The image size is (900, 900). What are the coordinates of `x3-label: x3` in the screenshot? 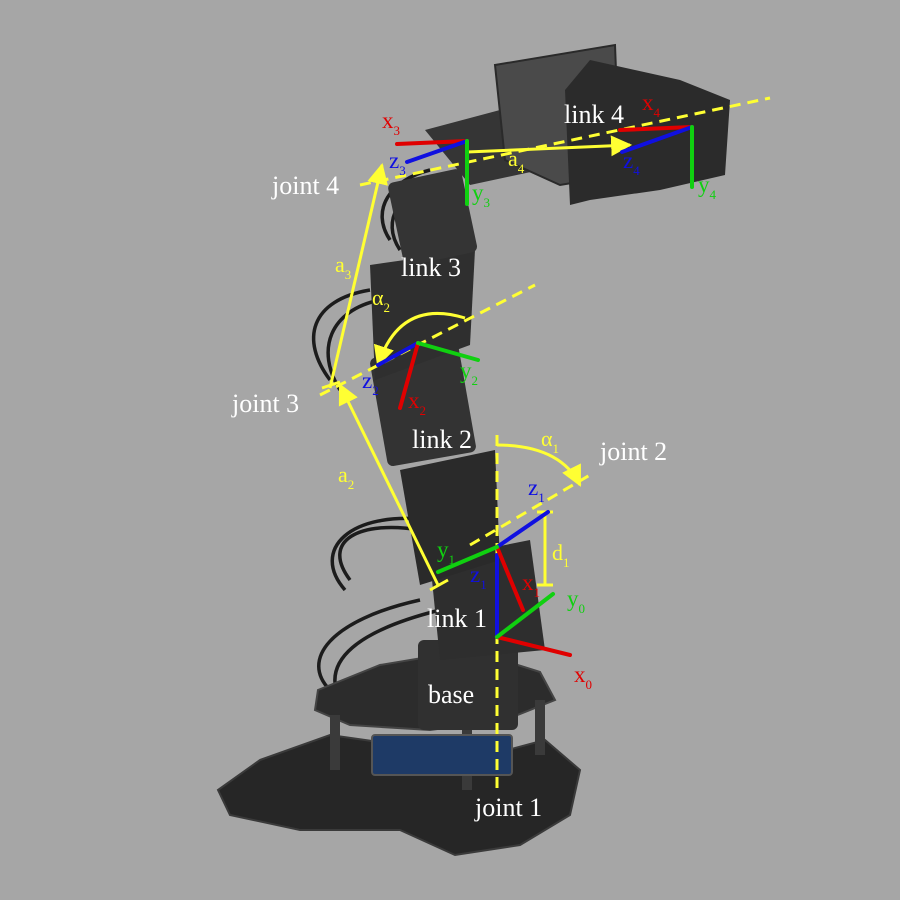 It's located at (391, 123).